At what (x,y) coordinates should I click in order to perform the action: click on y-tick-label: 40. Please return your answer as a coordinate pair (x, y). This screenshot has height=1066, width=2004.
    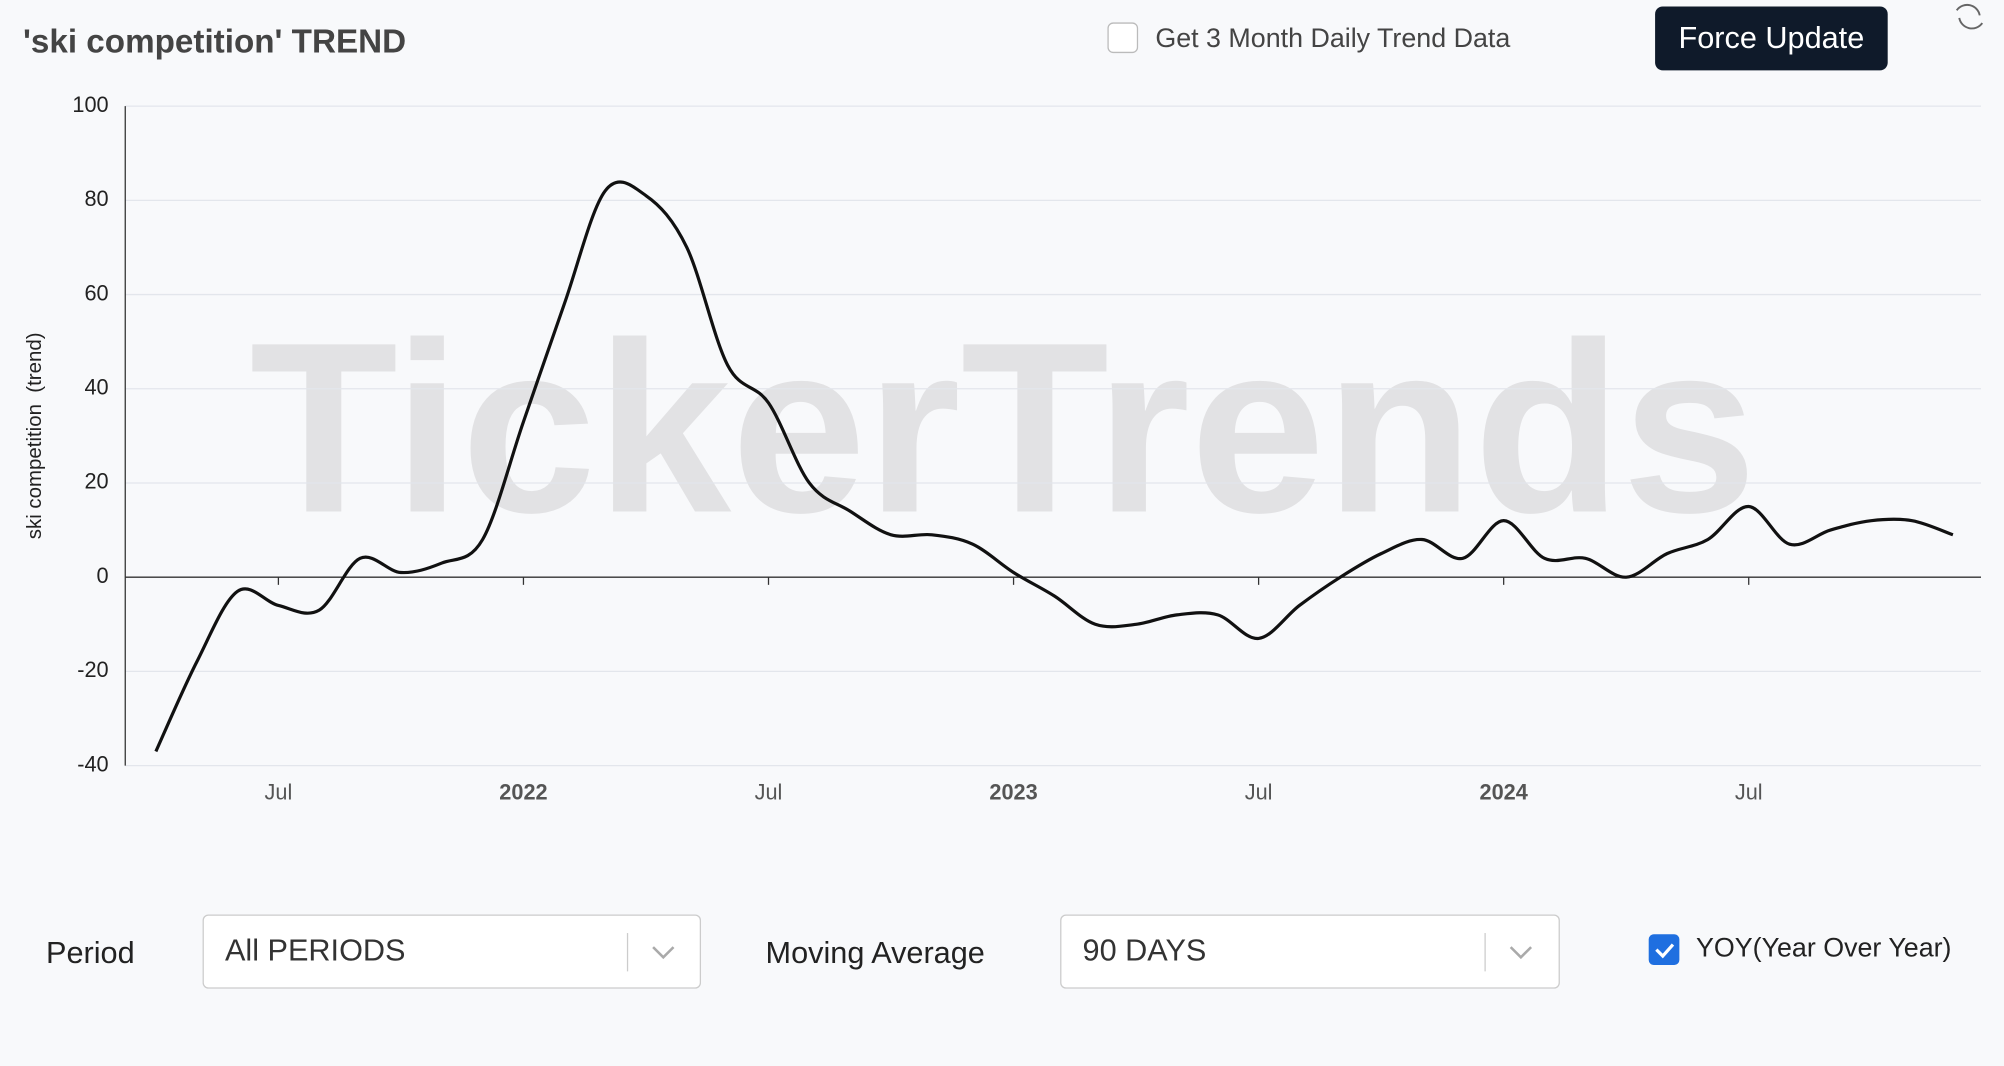
    Looking at the image, I should click on (96, 386).